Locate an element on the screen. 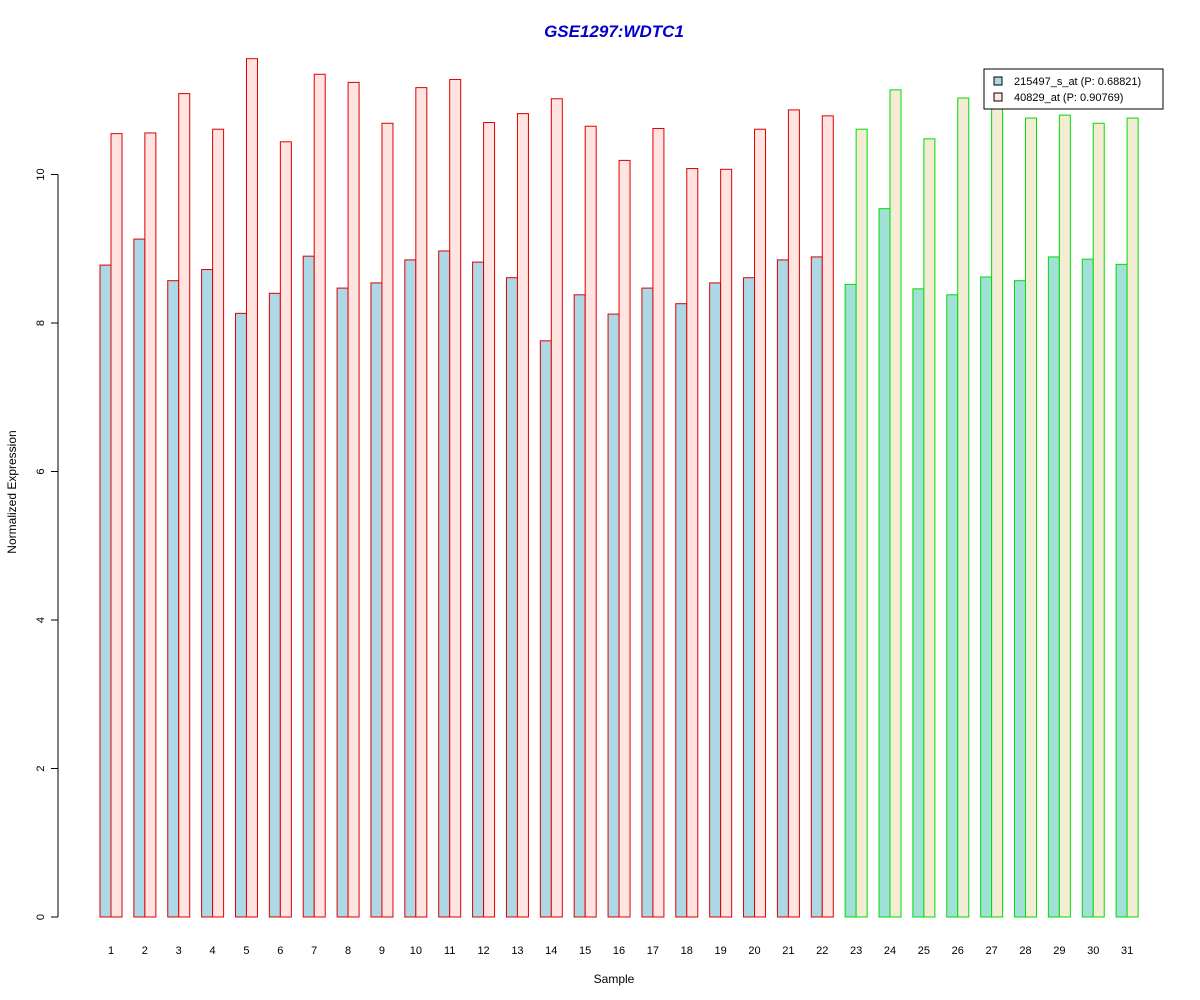 The width and height of the screenshot is (1200, 1000). x-tick-label-19: 19 is located at coordinates (721, 951).